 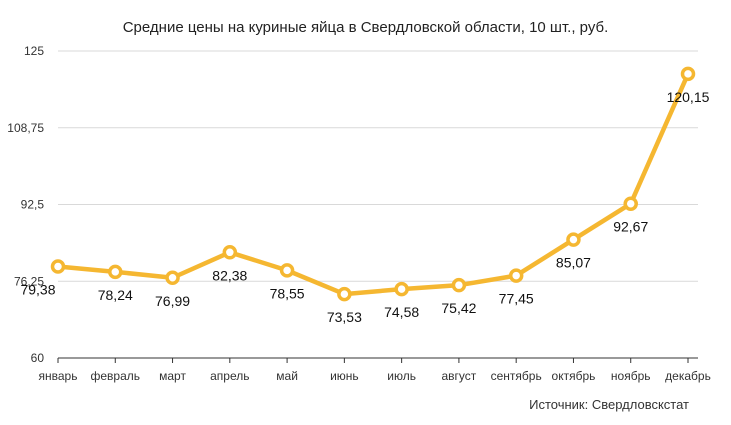 I want to click on data-label: 75,42, so click(x=458, y=308).